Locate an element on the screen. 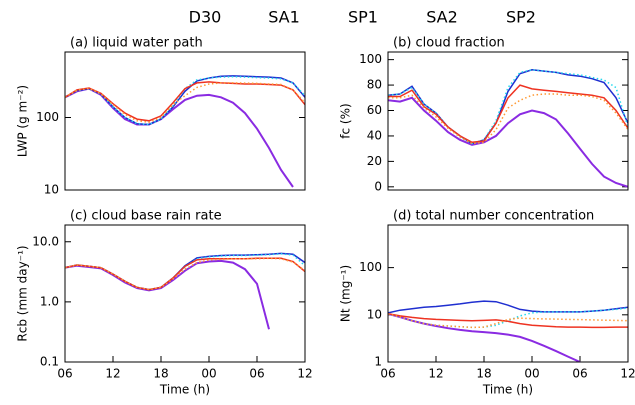 The width and height of the screenshot is (635, 405). y-tick-label: 0 is located at coordinates (378, 186).